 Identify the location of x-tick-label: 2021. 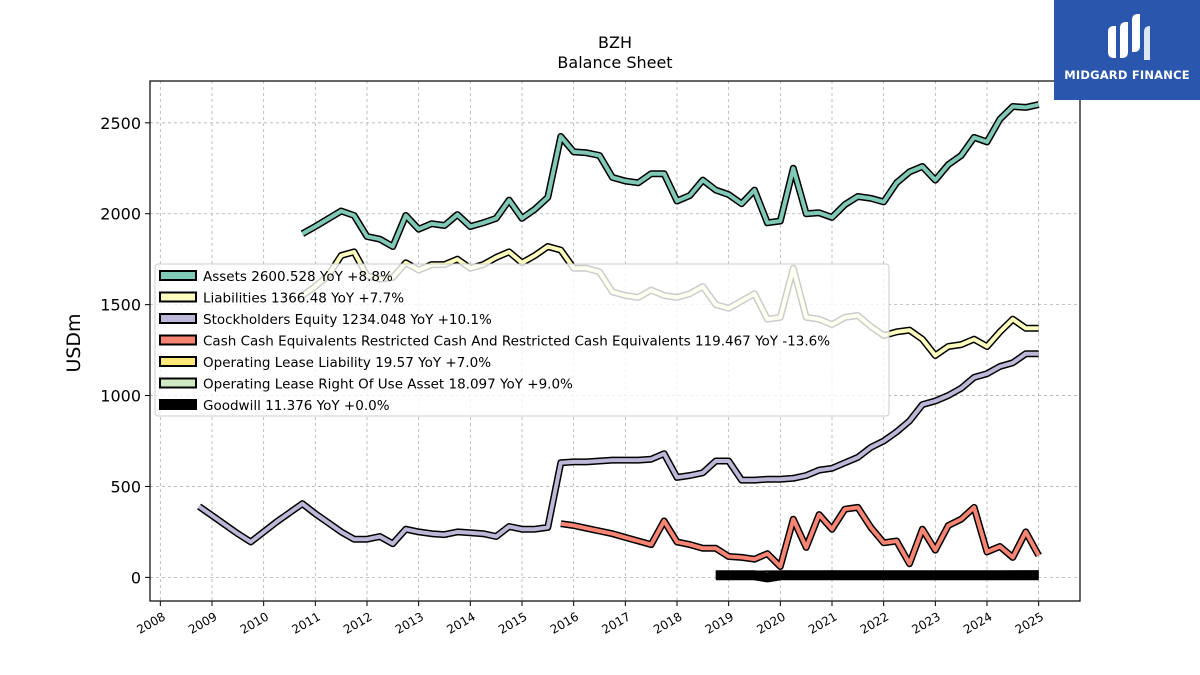
(822, 622).